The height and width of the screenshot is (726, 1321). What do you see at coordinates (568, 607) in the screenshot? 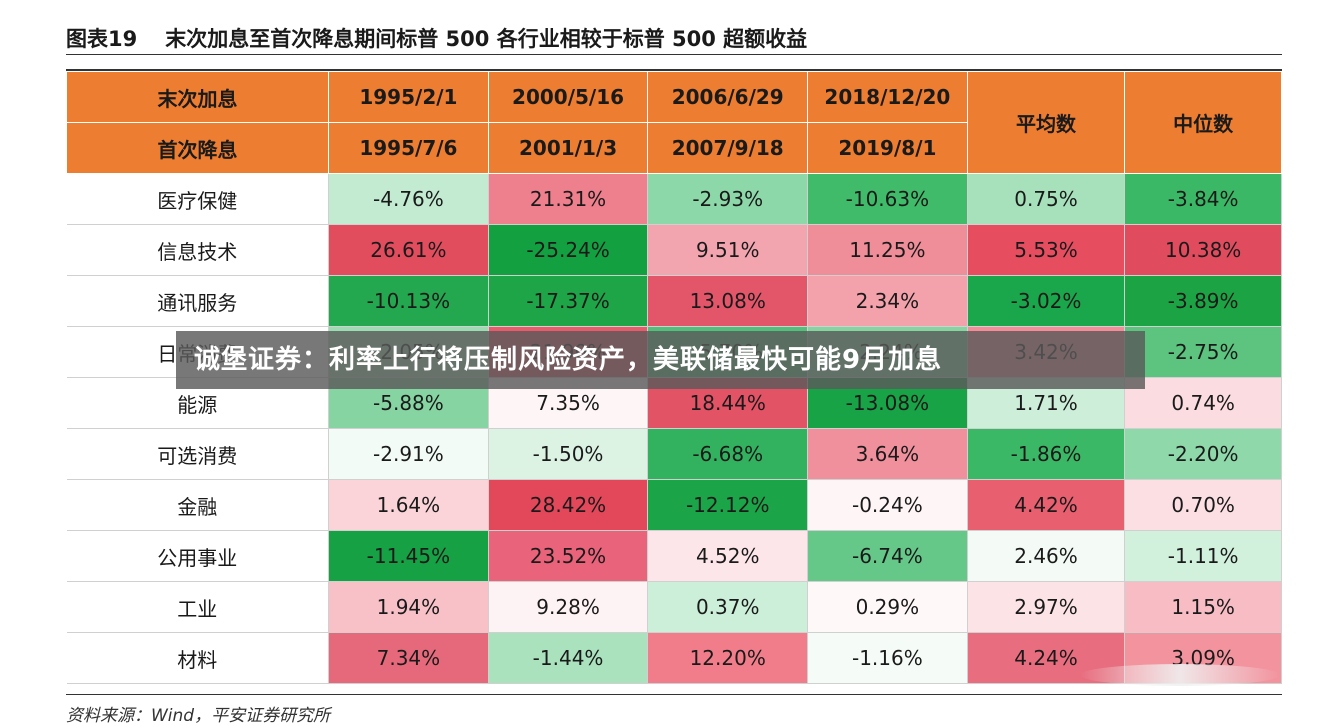
I see `period-excess-return: 9.28%` at bounding box center [568, 607].